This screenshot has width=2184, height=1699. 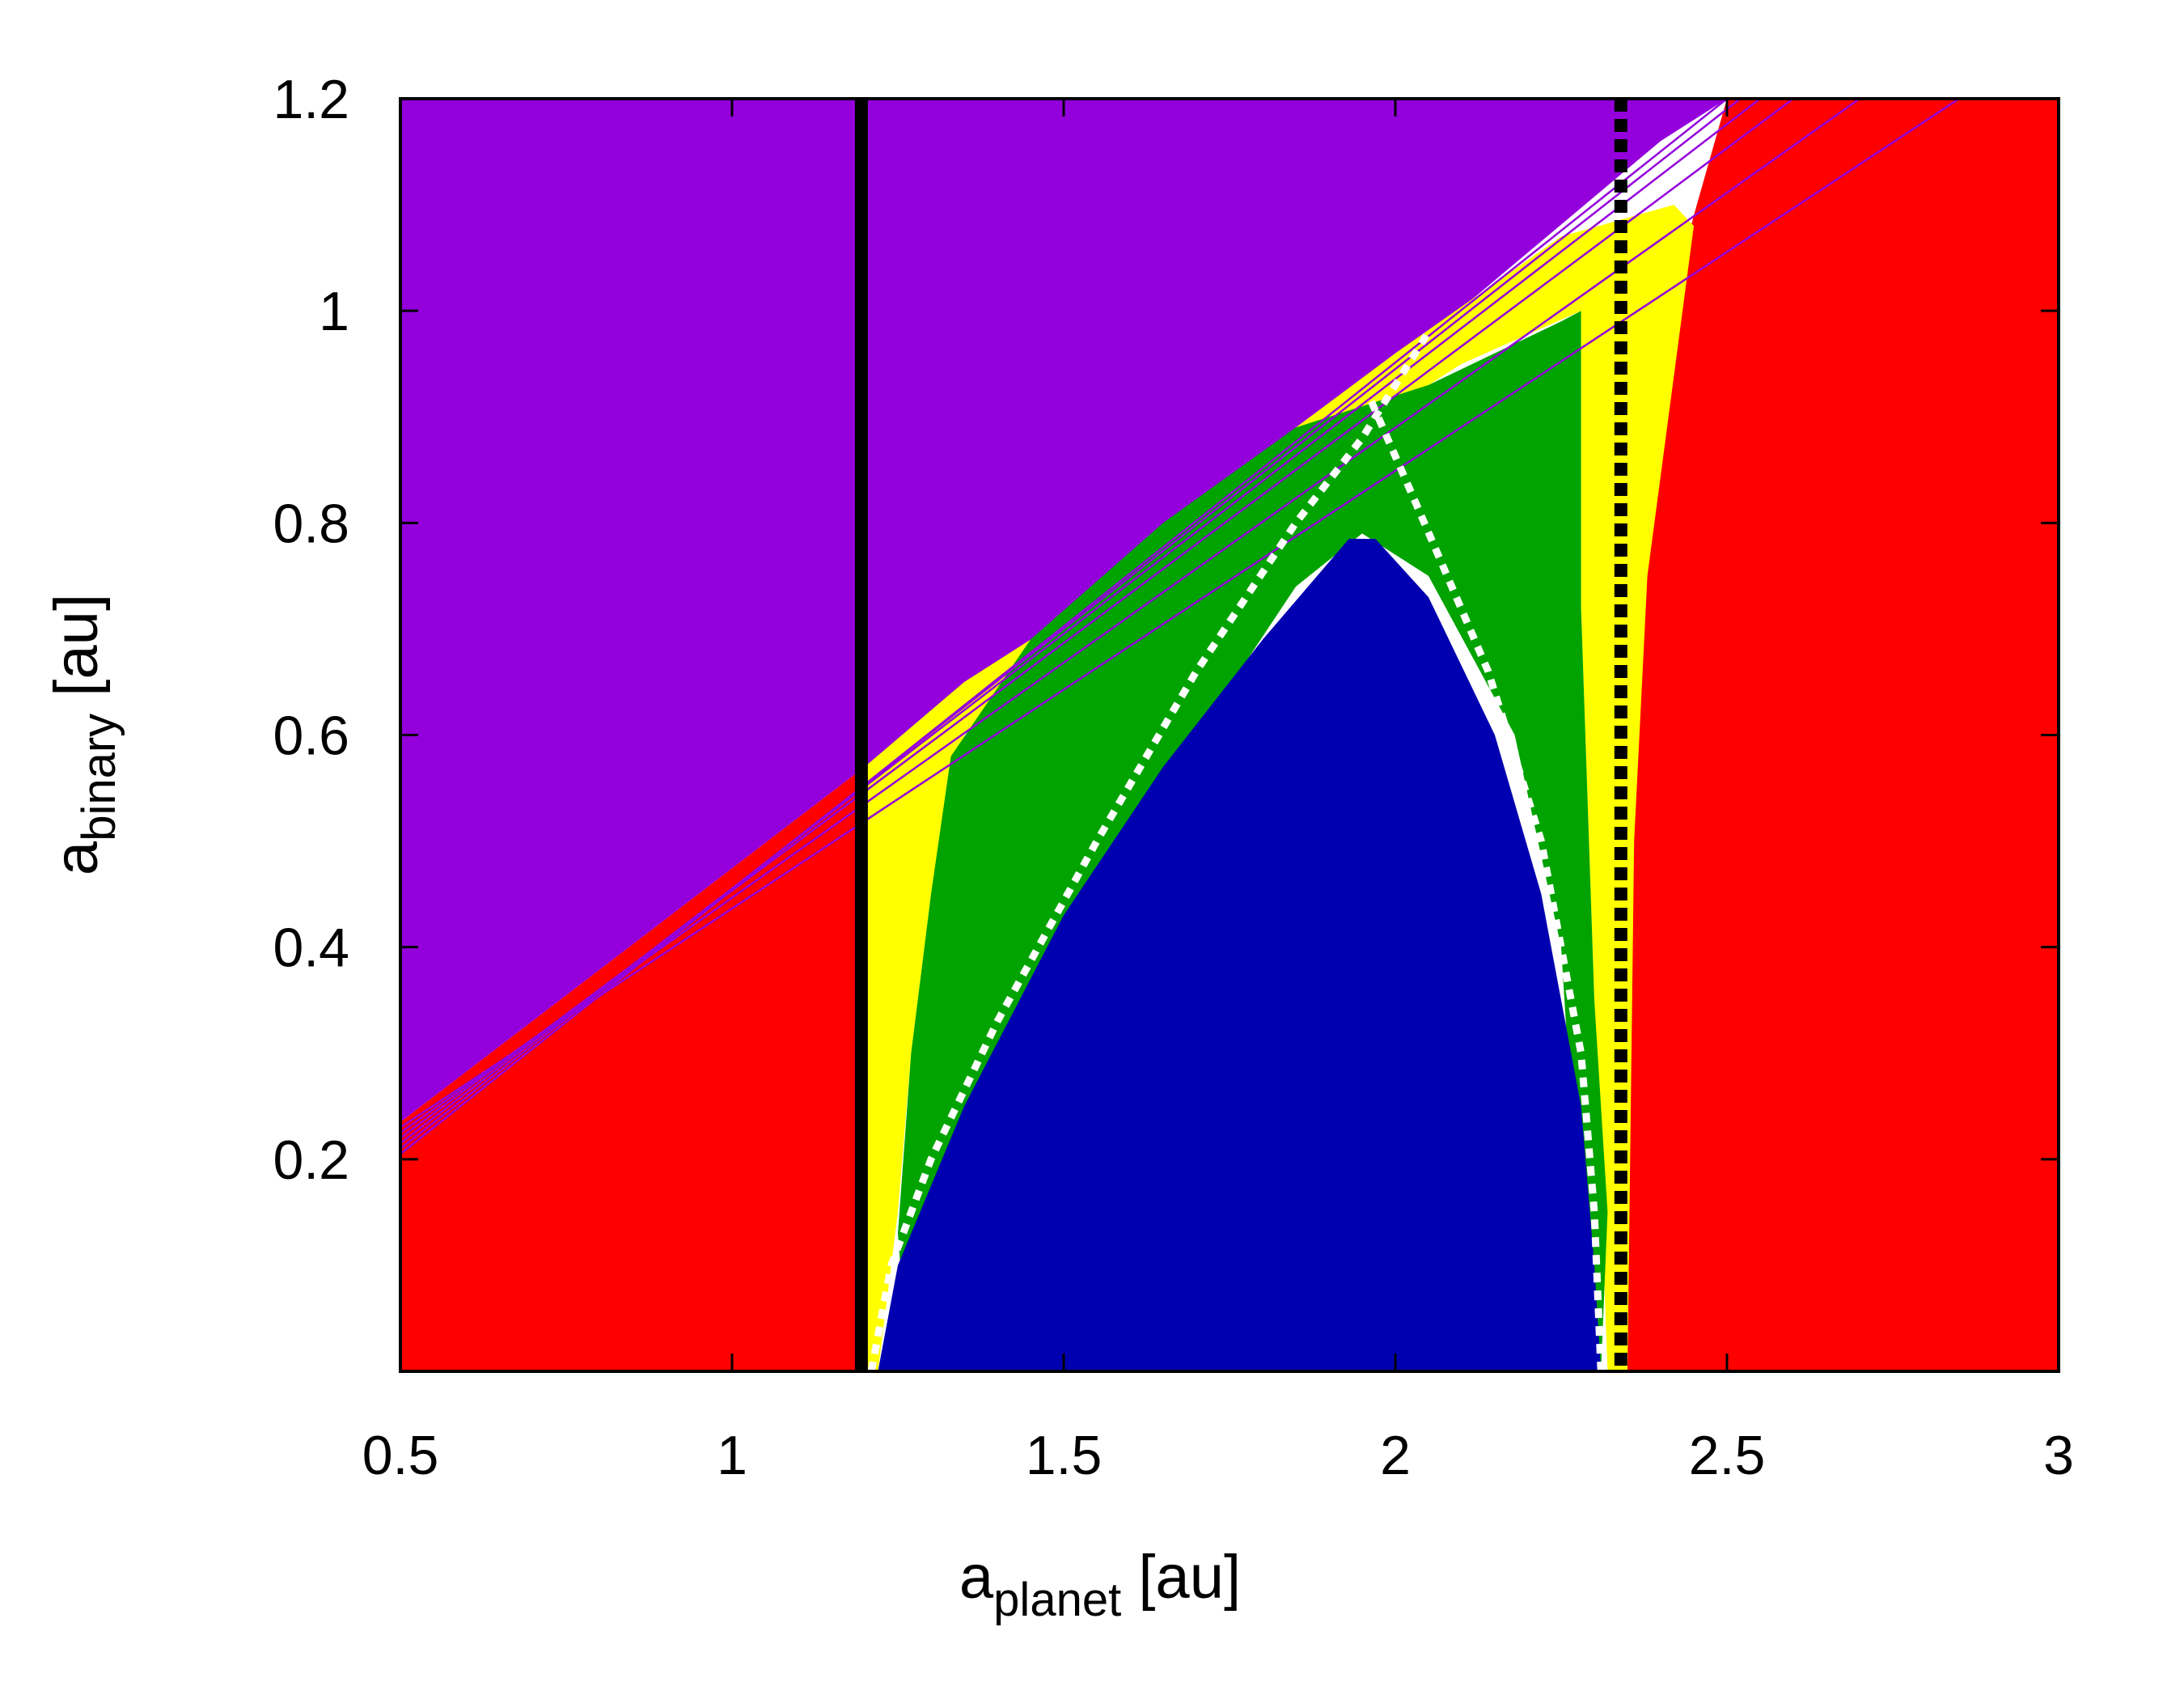 I want to click on x-axis-label-unit: [au], so click(x=1181, y=1577).